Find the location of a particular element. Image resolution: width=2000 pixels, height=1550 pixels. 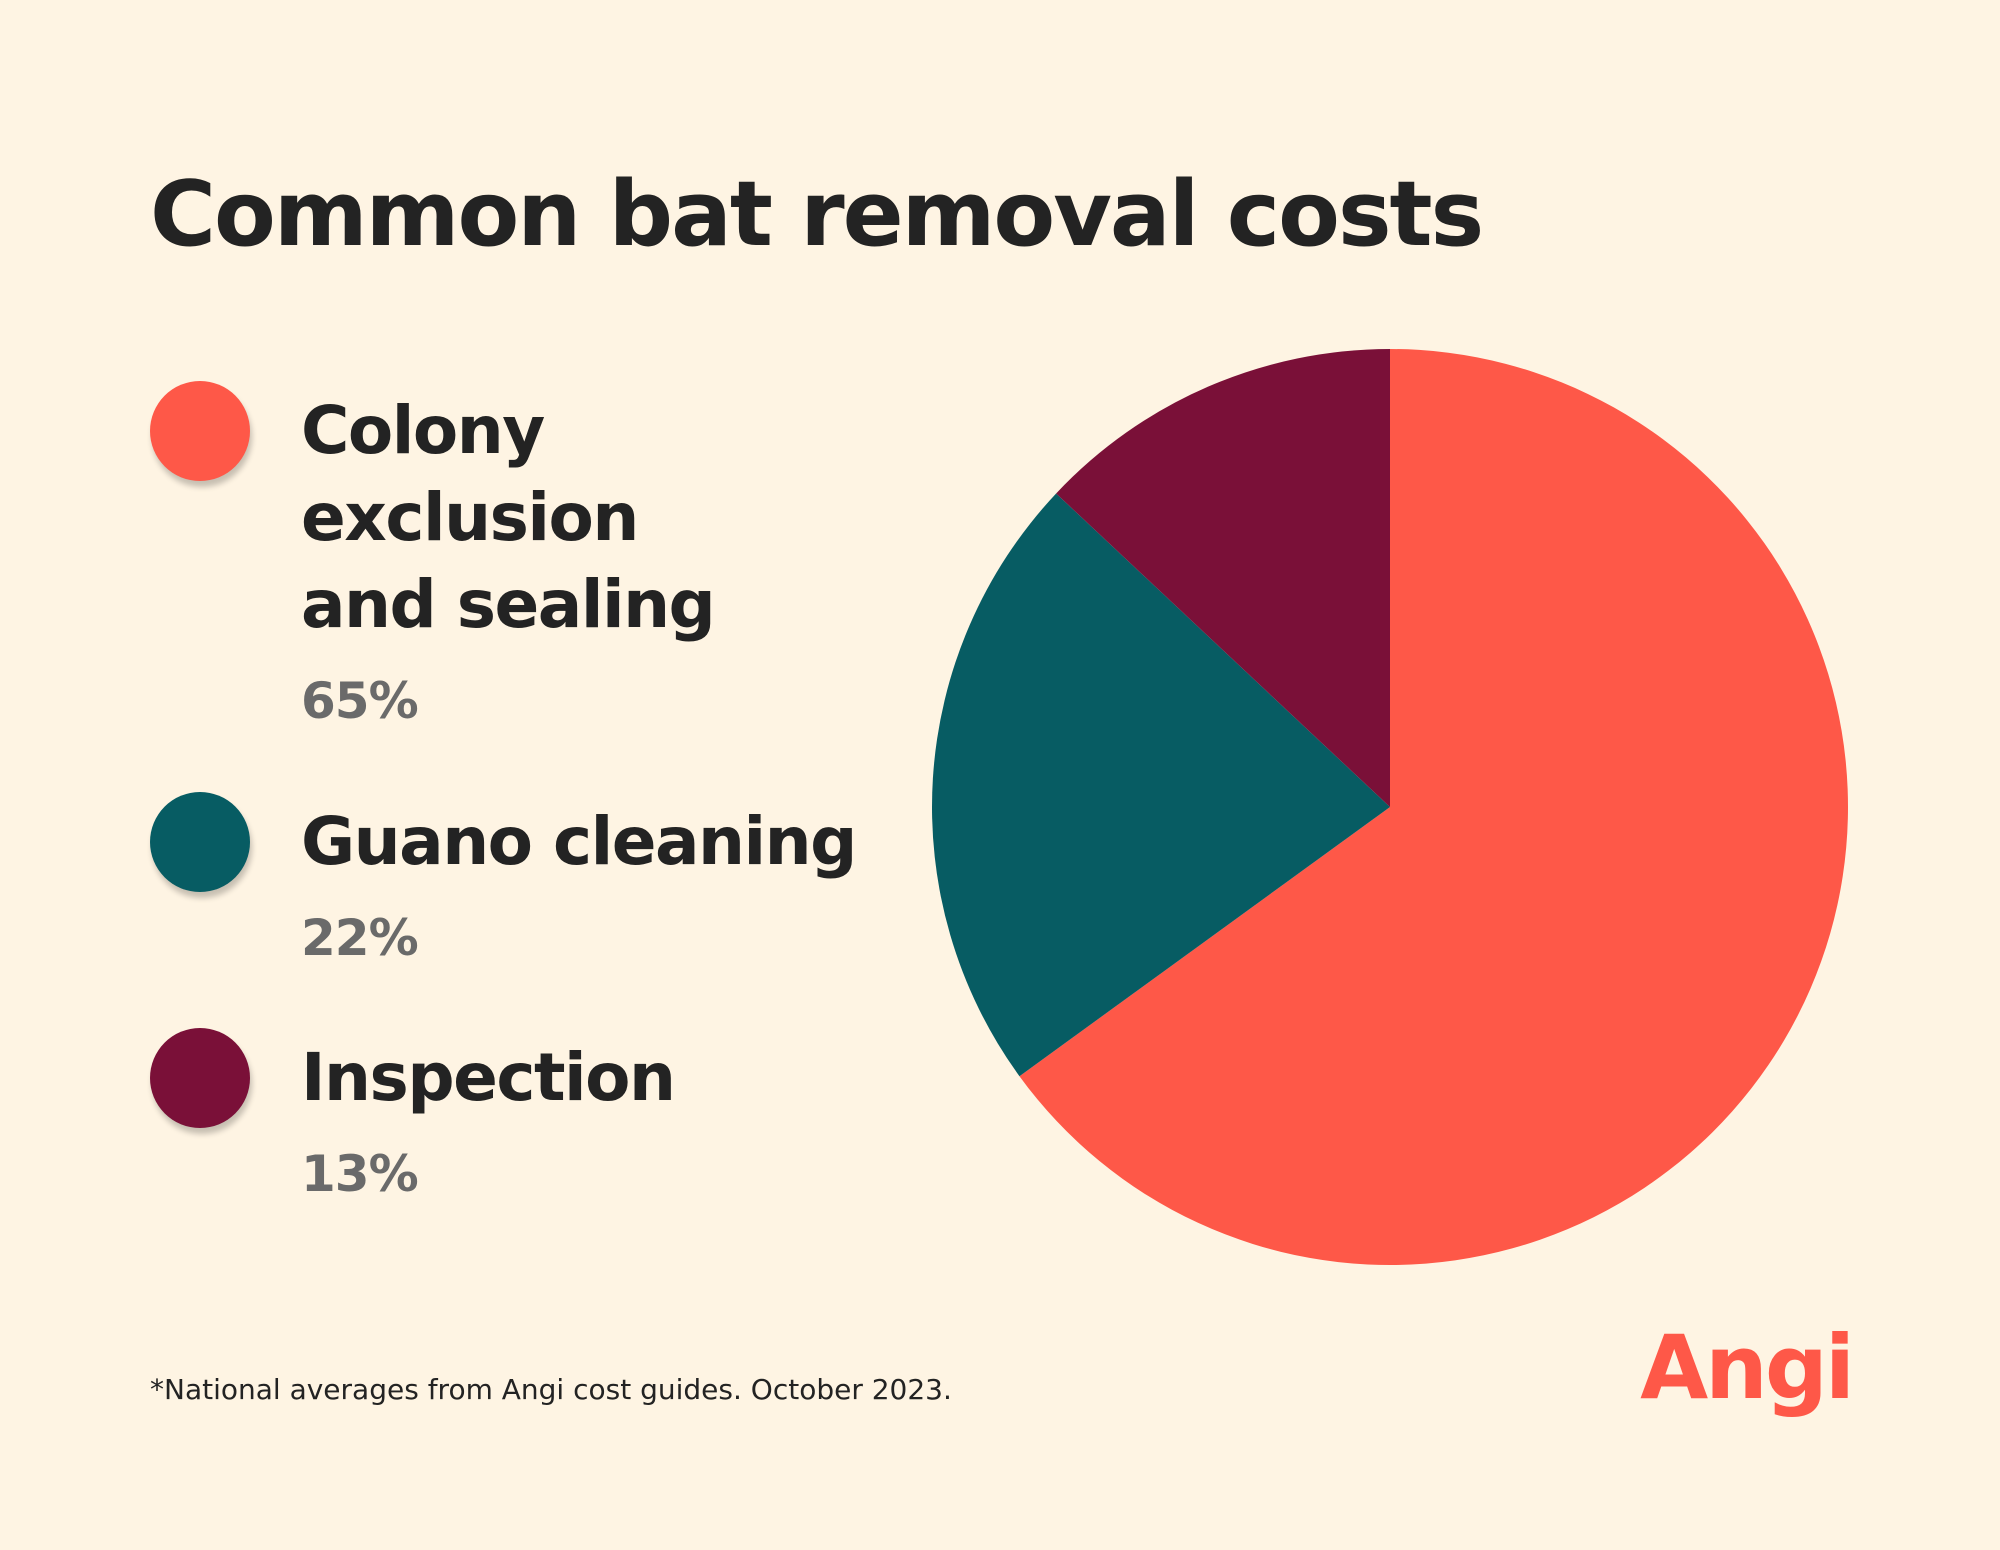

logo: Angi is located at coordinates (1747, 1367).